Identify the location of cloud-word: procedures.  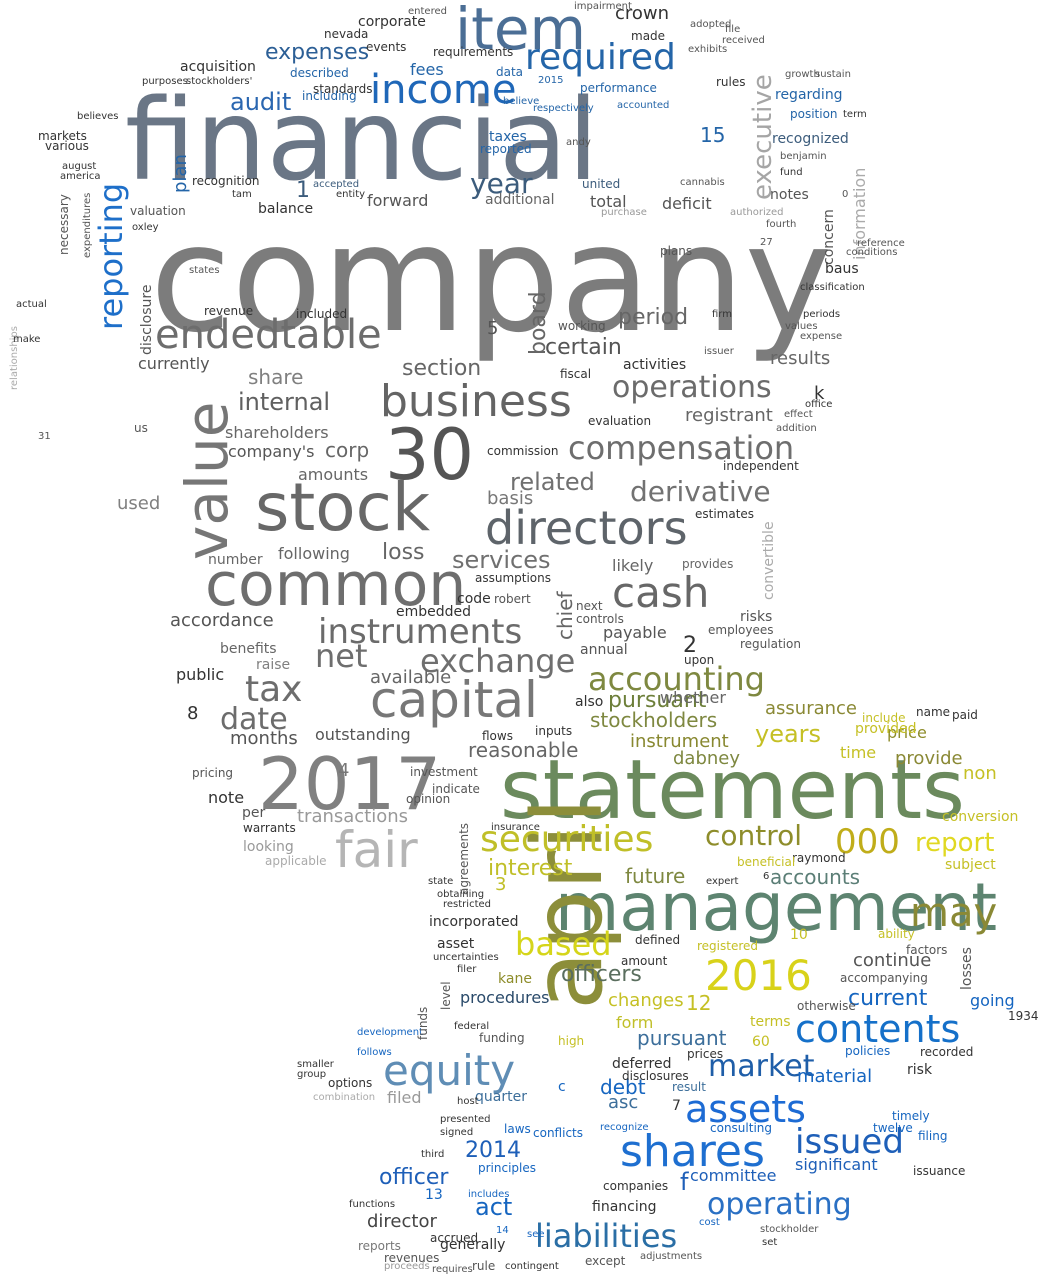
(505, 997).